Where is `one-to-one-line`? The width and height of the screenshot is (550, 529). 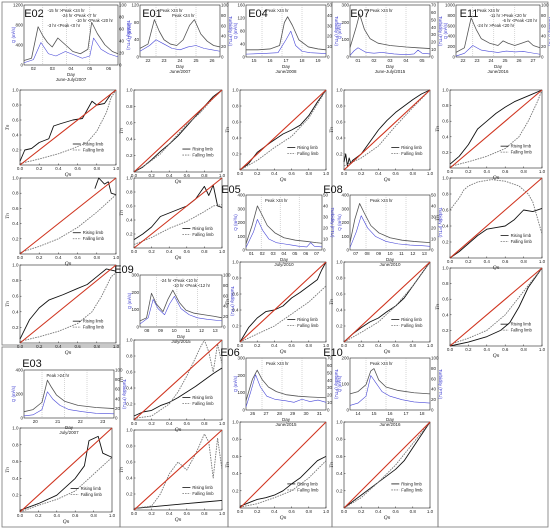 one-to-one-line is located at coordinates (283, 465).